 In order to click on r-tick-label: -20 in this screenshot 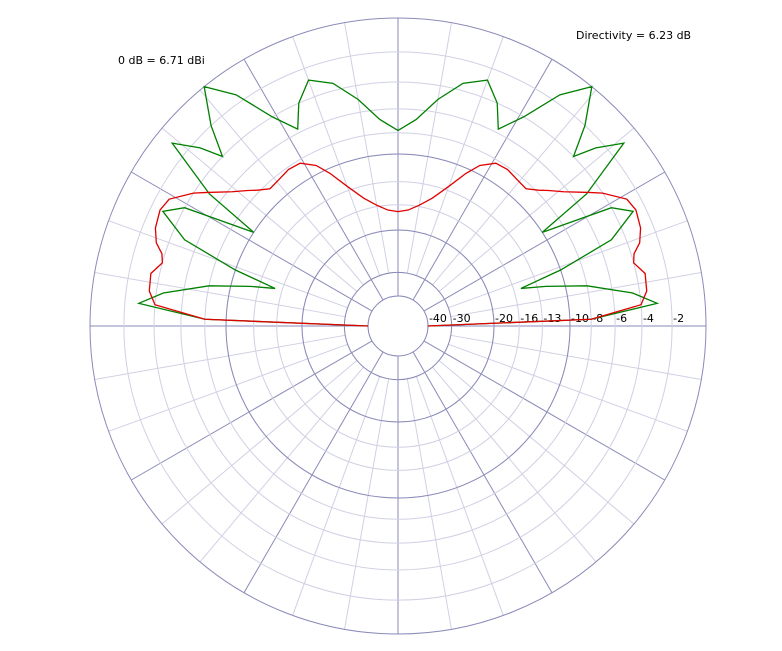, I will do `click(504, 318)`.